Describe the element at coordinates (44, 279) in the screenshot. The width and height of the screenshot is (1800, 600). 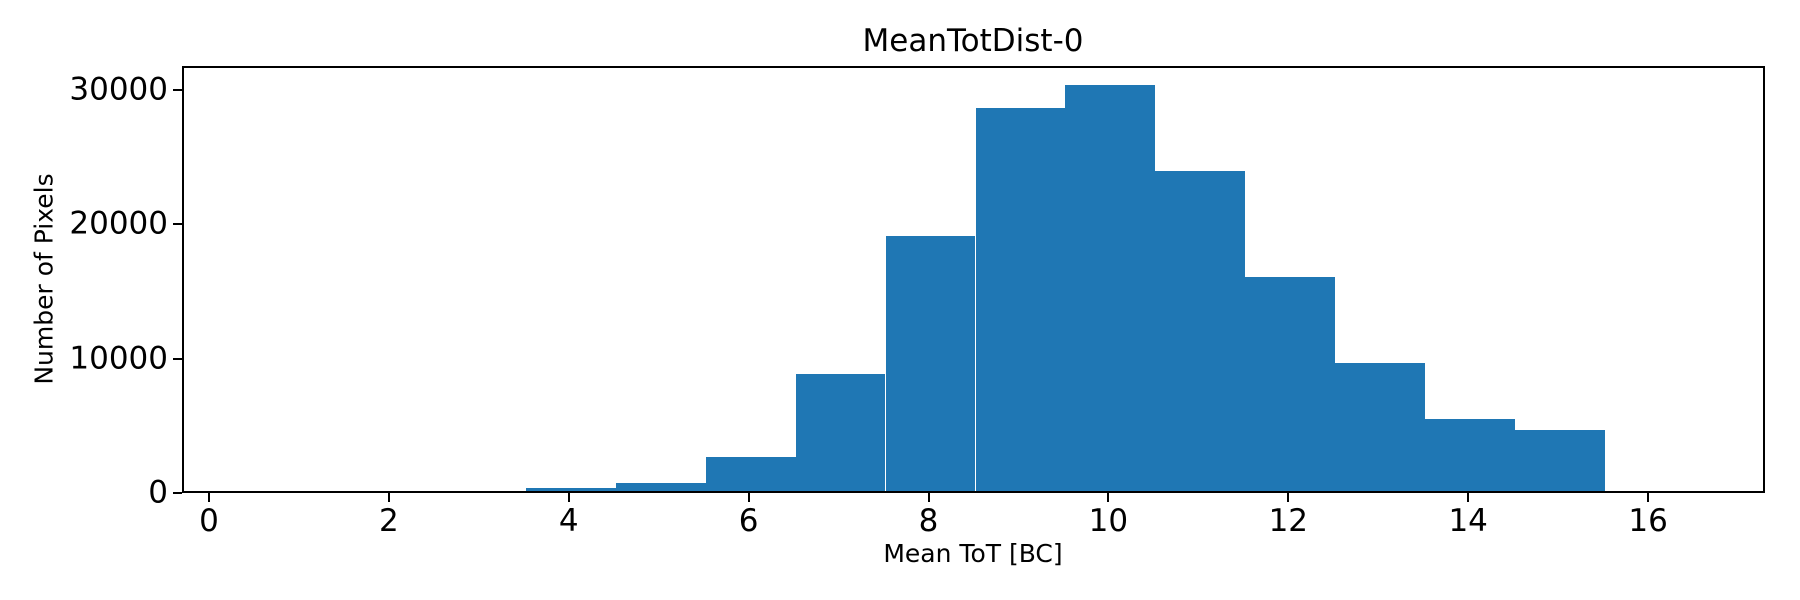
I see `y-axis-label: Number of Pixels` at that location.